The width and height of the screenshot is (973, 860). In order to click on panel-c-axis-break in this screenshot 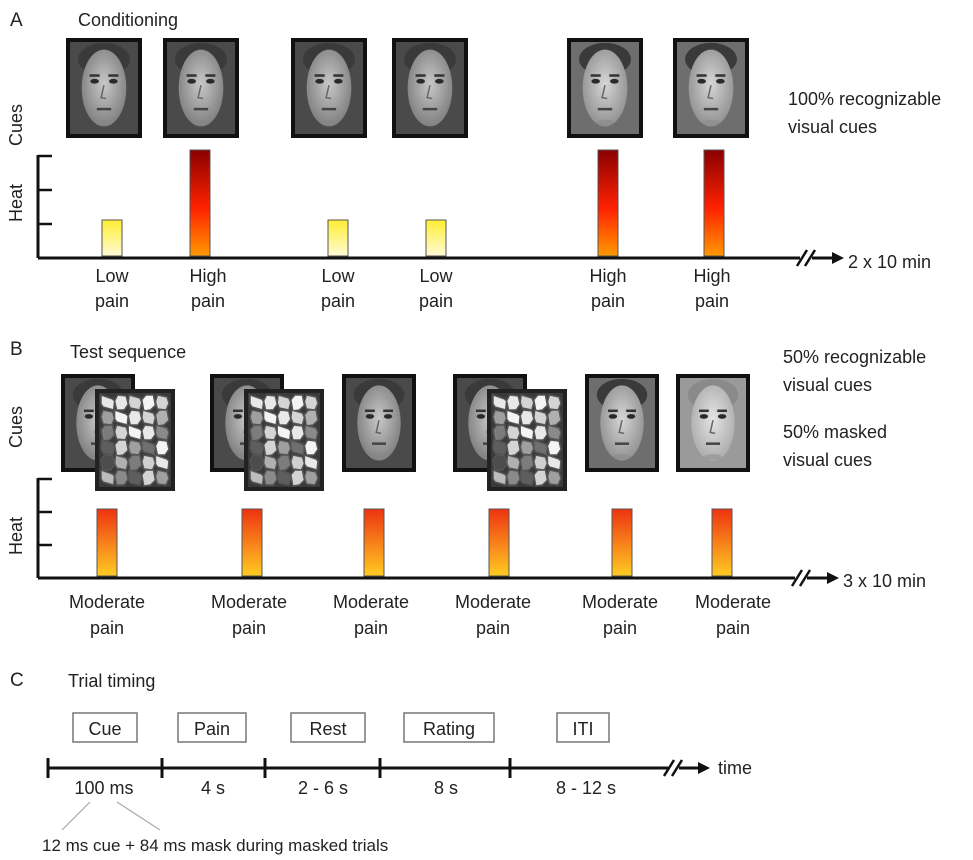, I will do `click(669, 768)`.